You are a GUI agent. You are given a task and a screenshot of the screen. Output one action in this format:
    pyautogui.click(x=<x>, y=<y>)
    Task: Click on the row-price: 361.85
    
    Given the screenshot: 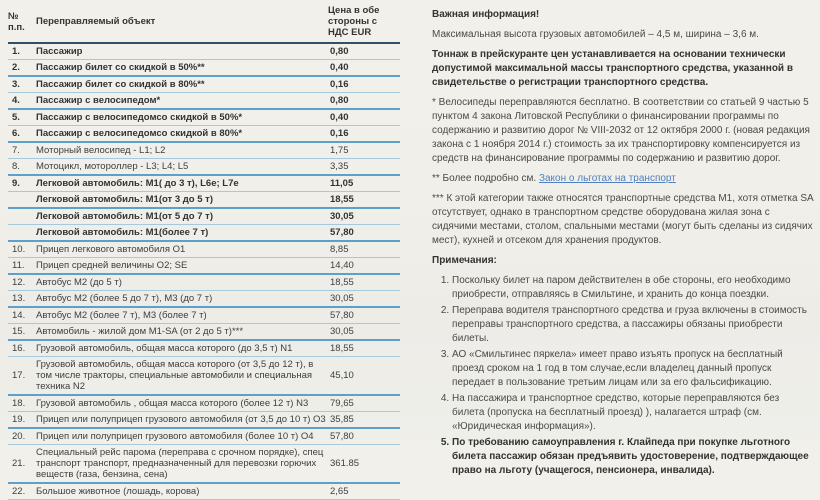 What is the action you would take?
    pyautogui.click(x=345, y=463)
    